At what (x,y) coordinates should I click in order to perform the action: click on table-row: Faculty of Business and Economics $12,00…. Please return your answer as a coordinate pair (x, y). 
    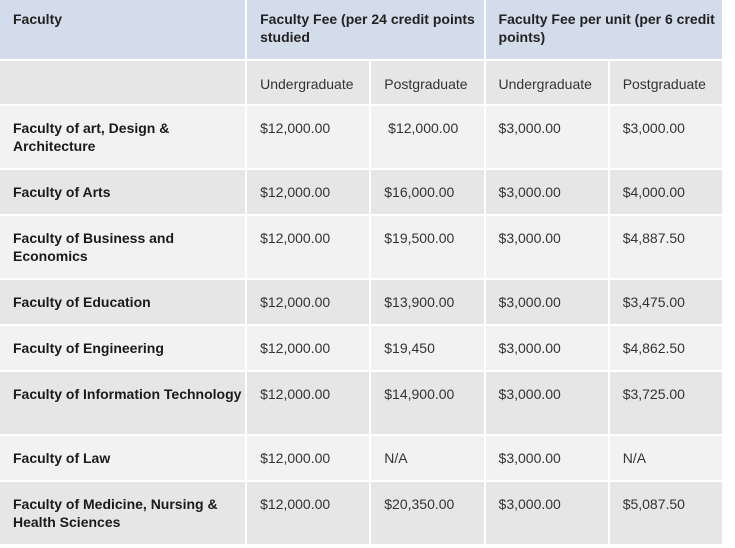
    Looking at the image, I should click on (362, 247).